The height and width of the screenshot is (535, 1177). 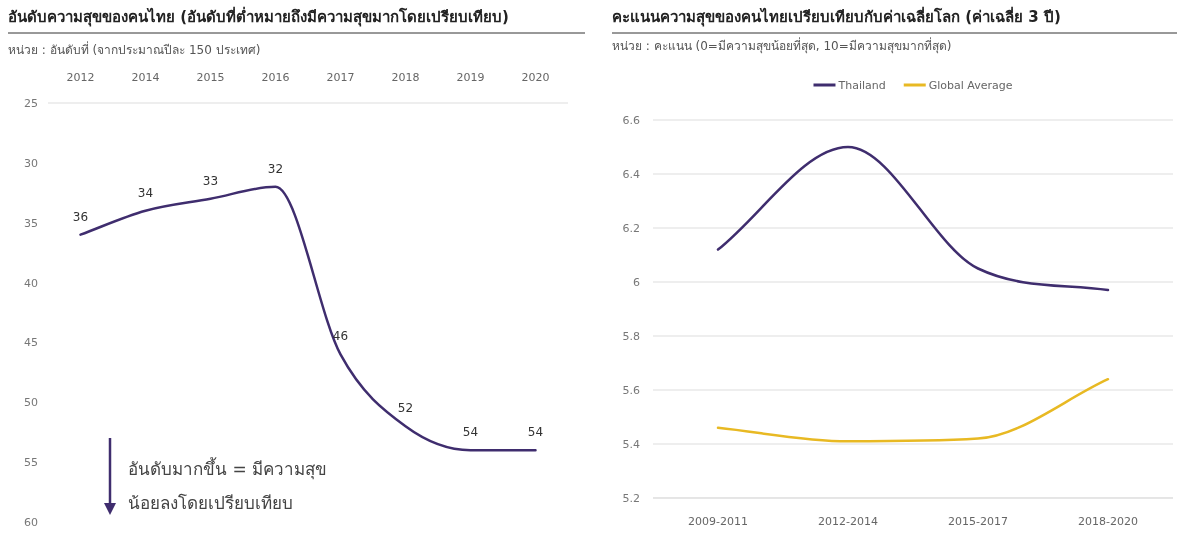 What do you see at coordinates (636, 282) in the screenshot?
I see `y-tick-label: 6` at bounding box center [636, 282].